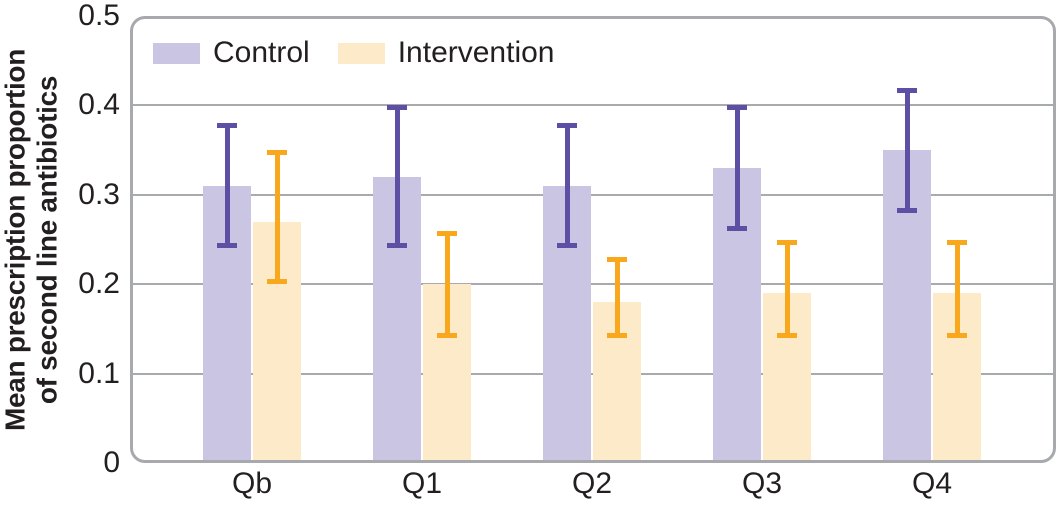 This screenshot has height=505, width=1058. What do you see at coordinates (907, 150) in the screenshot?
I see `error-bar-control-q4` at bounding box center [907, 150].